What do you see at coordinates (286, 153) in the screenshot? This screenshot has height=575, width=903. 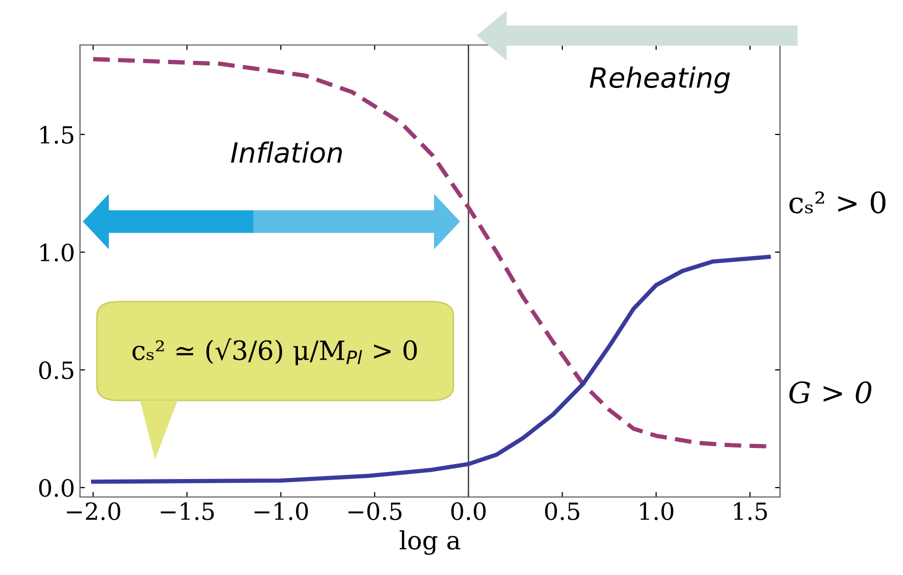 I see `annotation: Inflation` at bounding box center [286, 153].